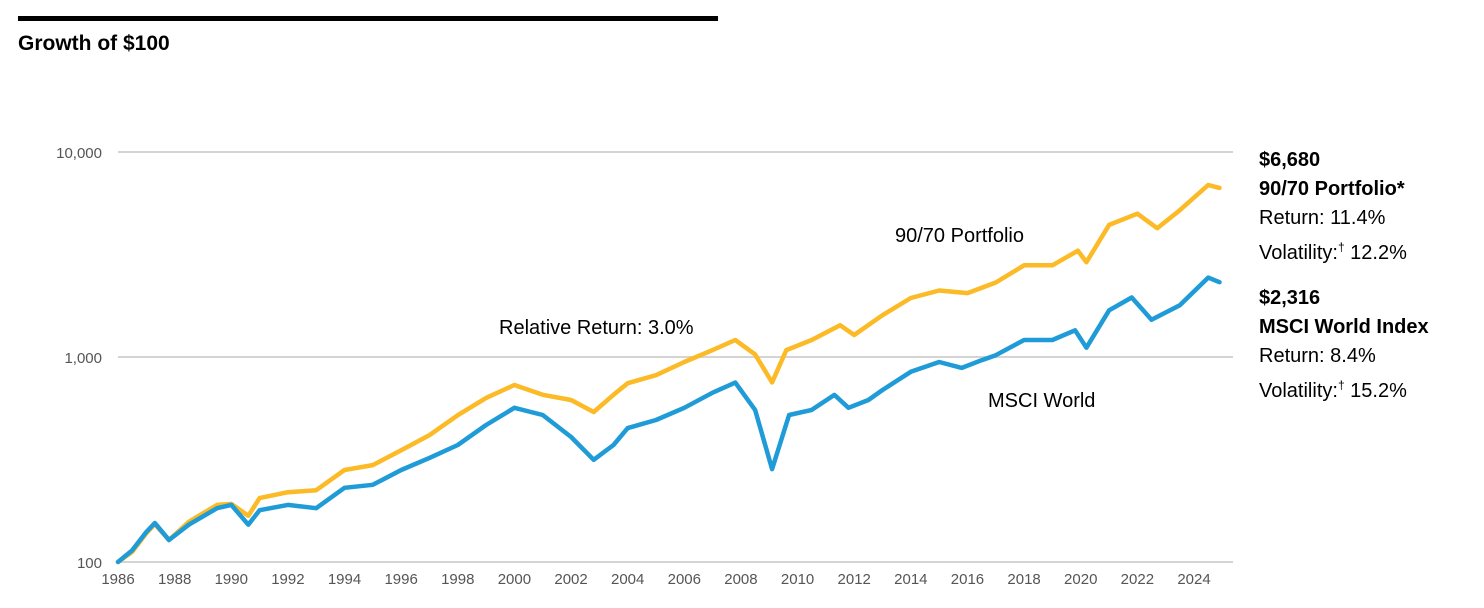 This screenshot has height=608, width=1484. I want to click on x-tick-label: 2012, so click(854, 579).